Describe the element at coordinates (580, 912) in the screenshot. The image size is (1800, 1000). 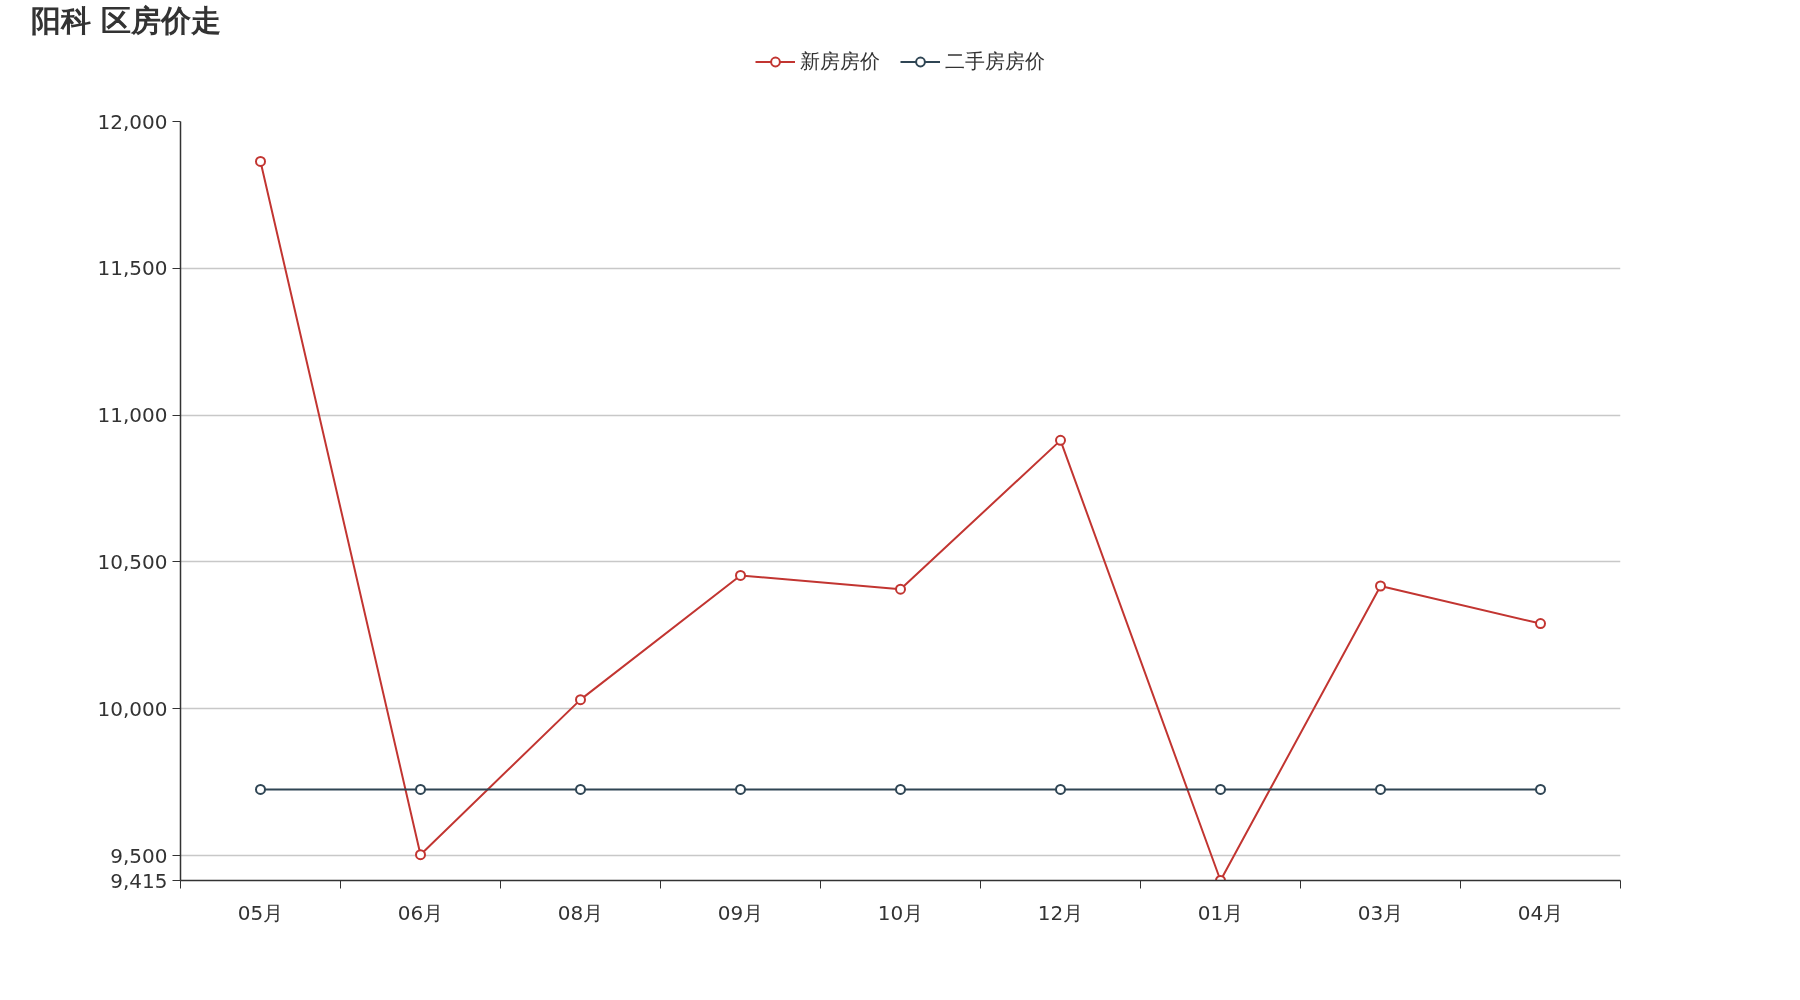
I see `x-tick-label: 08月` at that location.